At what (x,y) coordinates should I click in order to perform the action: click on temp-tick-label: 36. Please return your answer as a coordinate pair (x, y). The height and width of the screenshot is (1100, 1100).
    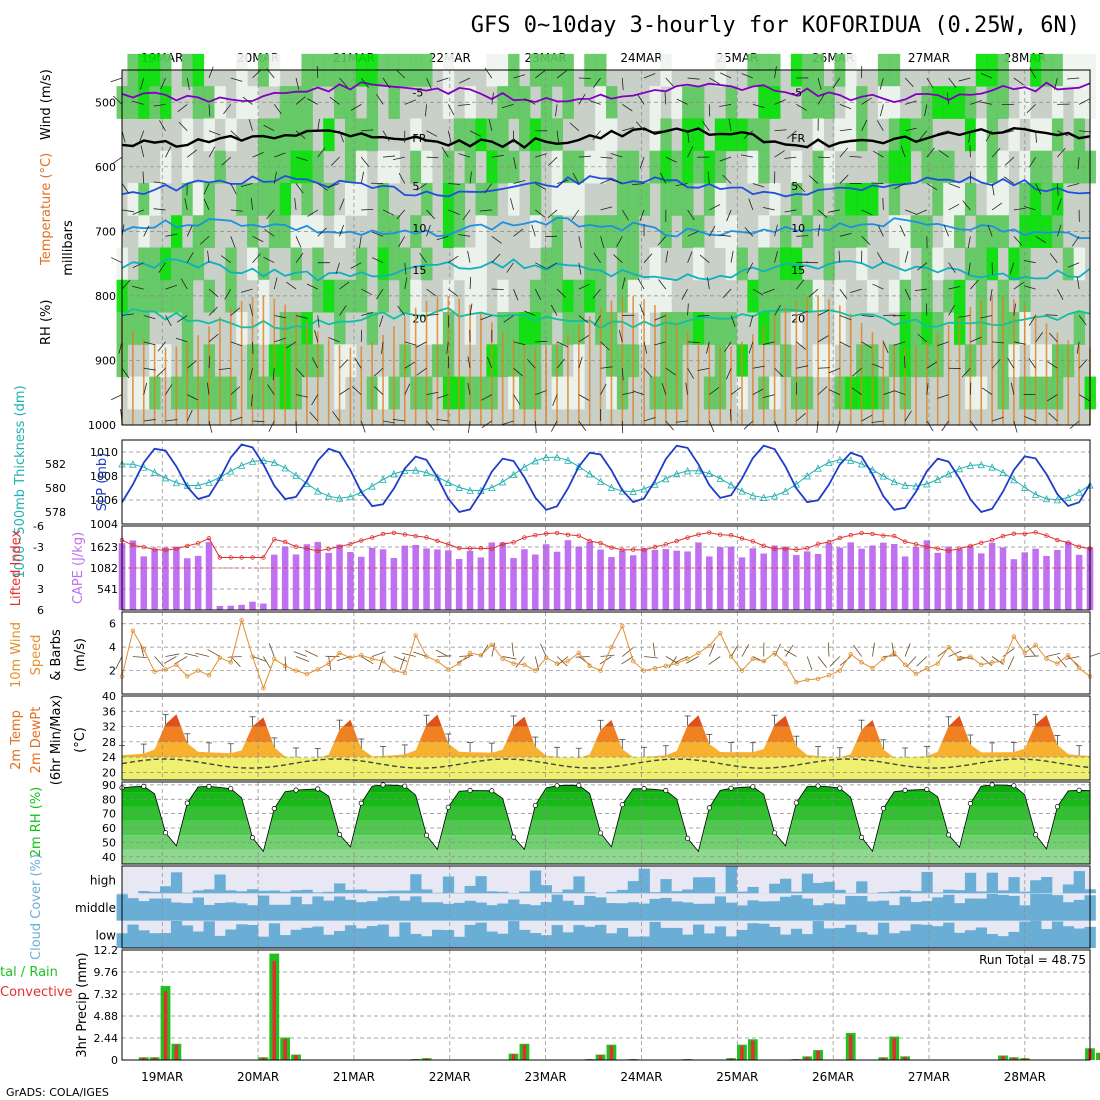
    Looking at the image, I should click on (109, 711).